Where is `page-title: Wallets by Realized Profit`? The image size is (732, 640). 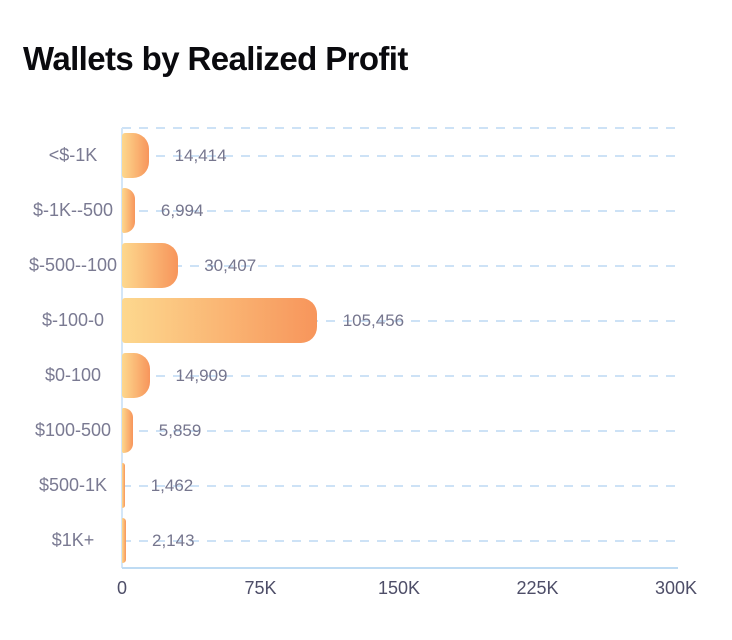
page-title: Wallets by Realized Profit is located at coordinates (215, 58).